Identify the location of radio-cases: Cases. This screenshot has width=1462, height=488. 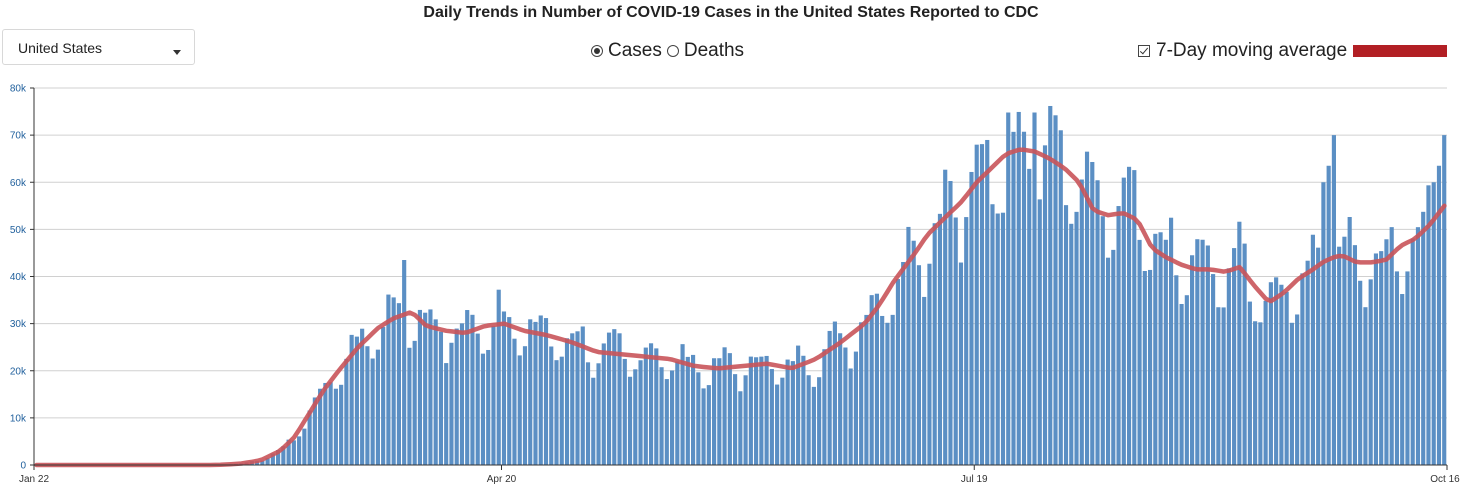
(626, 51).